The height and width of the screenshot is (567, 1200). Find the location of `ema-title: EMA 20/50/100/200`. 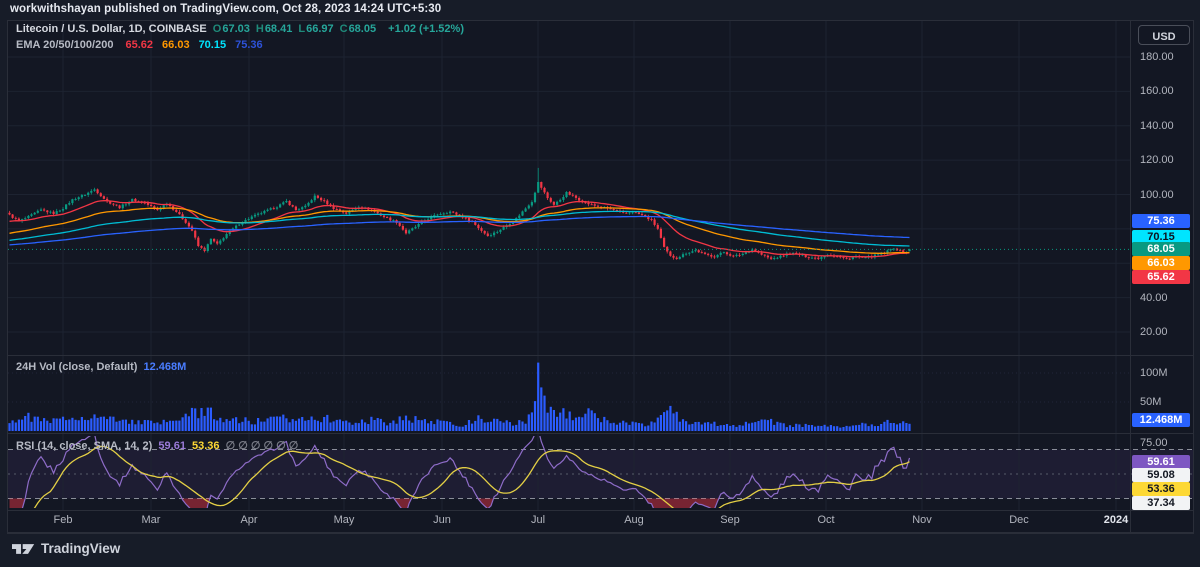

ema-title: EMA 20/50/100/200 is located at coordinates (65, 45).